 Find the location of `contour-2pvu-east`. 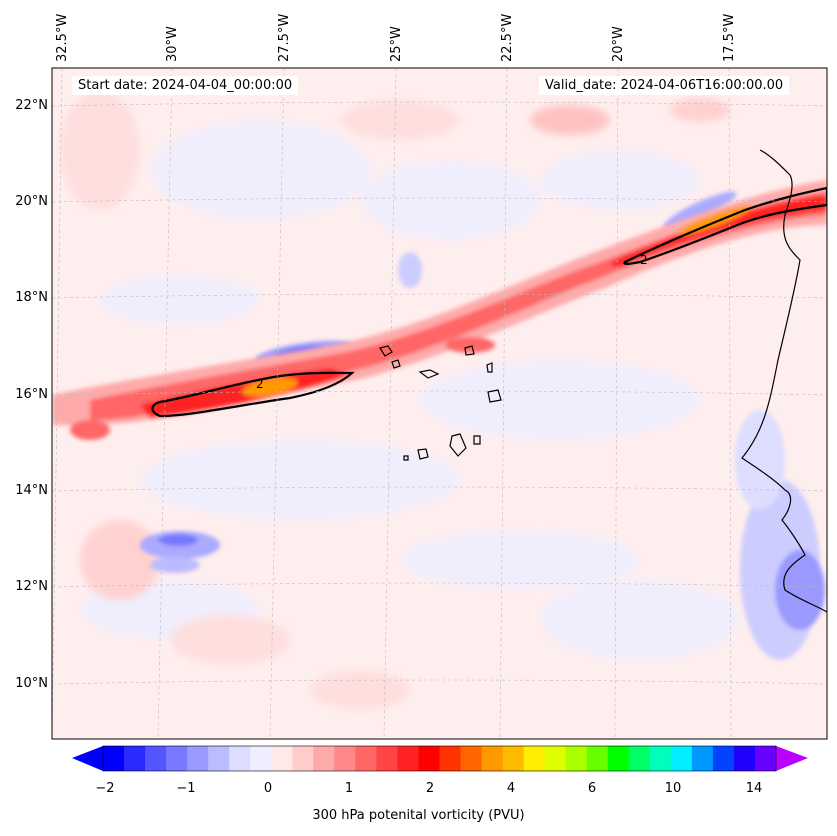

contour-2pvu-east is located at coordinates (725, 225).